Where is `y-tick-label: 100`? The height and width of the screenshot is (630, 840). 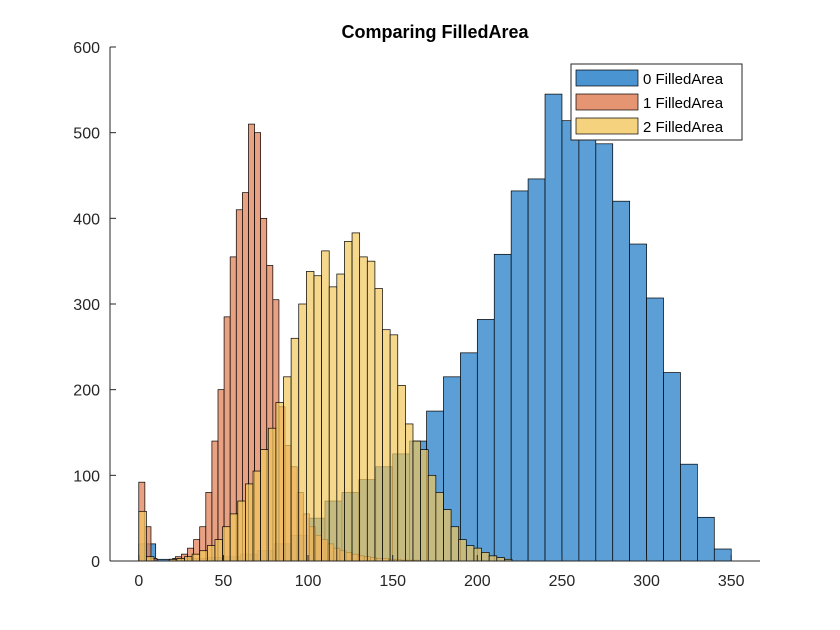 y-tick-label: 100 is located at coordinates (86, 476).